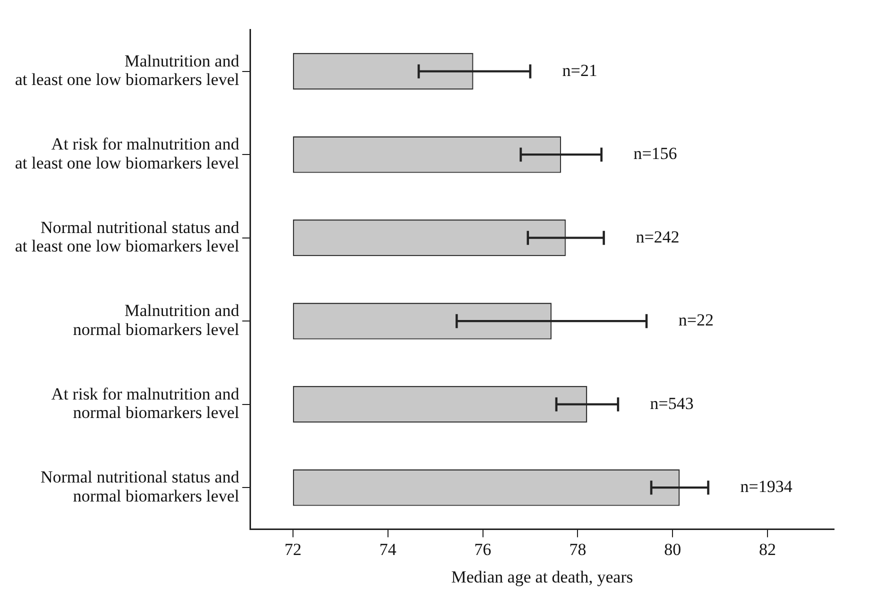  I want to click on x-axis-title: Median age at death, years, so click(542, 576).